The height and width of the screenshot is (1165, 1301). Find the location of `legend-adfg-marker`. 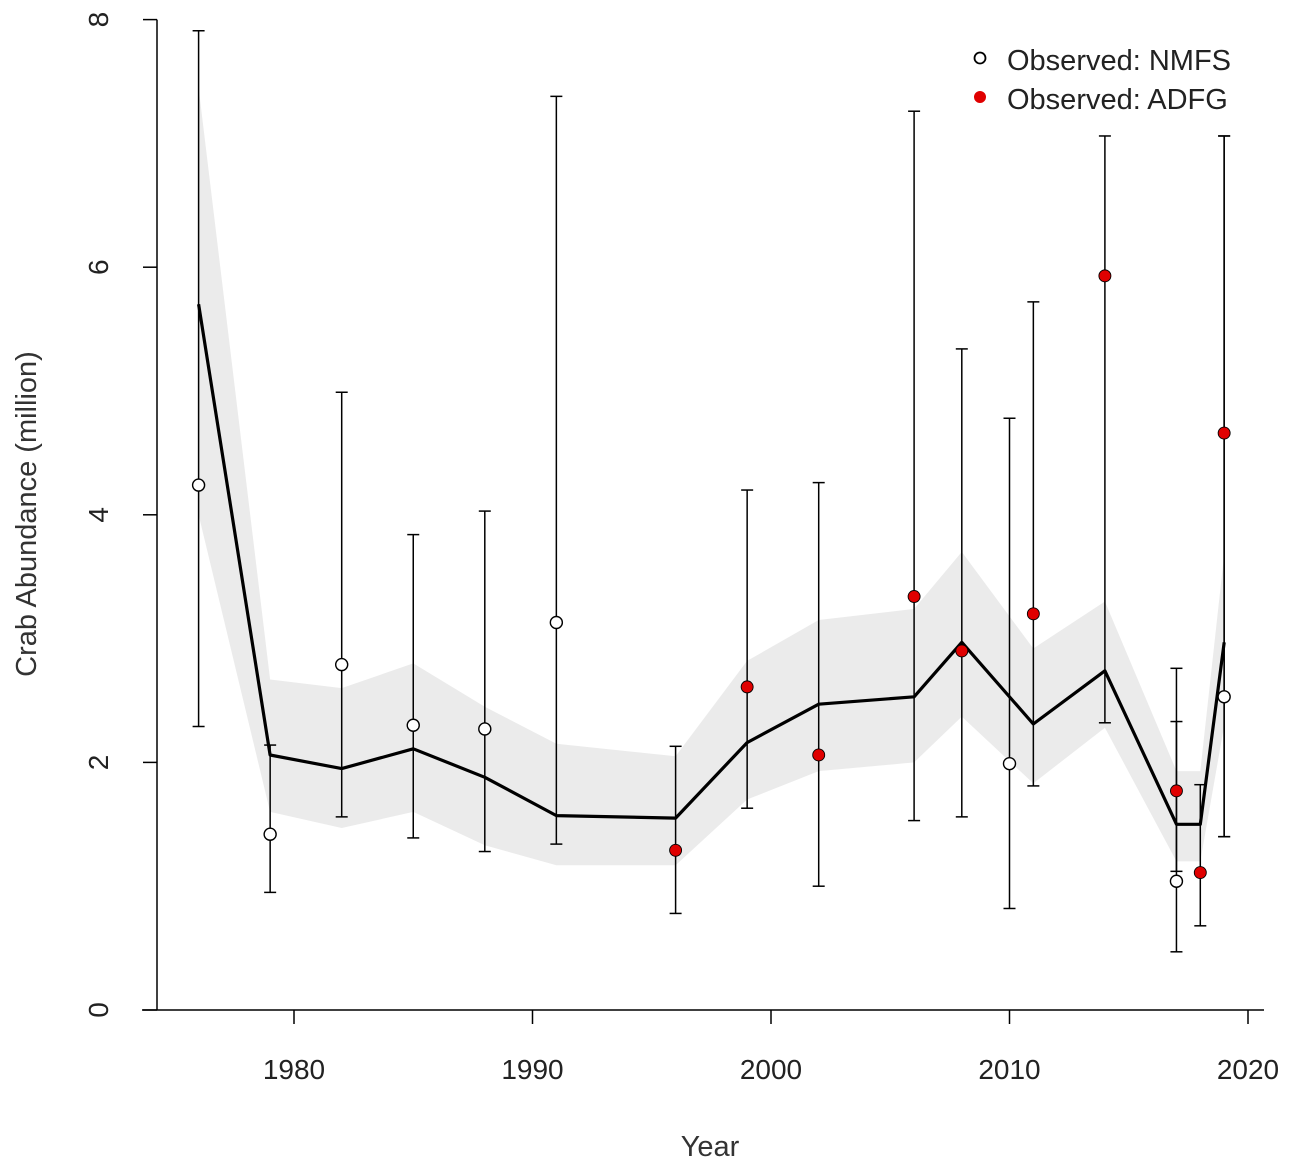

legend-adfg-marker is located at coordinates (980, 97).